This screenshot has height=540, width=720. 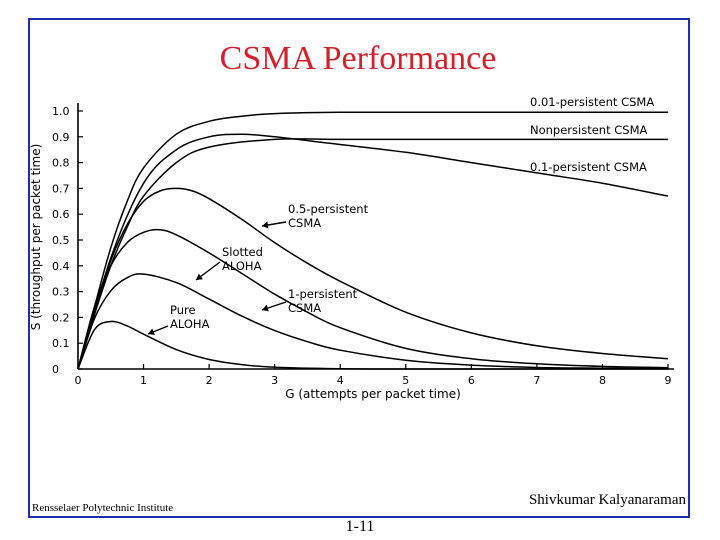 I want to click on institution-label: Rensselaer Polytechnic Institute, so click(x=103, y=508).